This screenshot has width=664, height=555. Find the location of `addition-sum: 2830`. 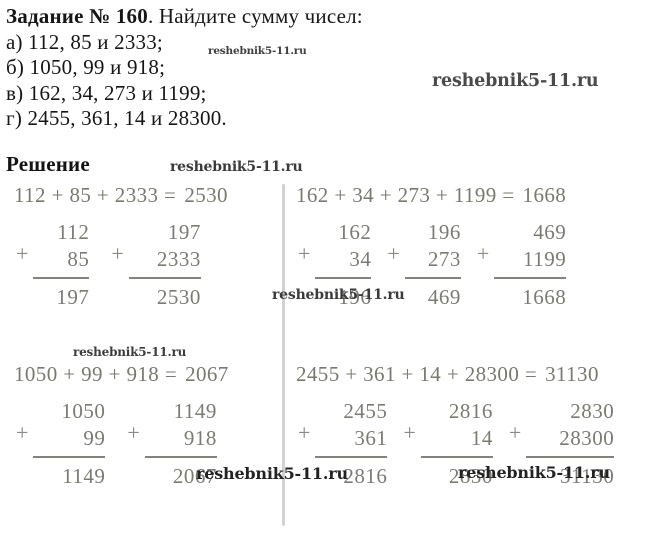

addition-sum: 2830 is located at coordinates (470, 476).